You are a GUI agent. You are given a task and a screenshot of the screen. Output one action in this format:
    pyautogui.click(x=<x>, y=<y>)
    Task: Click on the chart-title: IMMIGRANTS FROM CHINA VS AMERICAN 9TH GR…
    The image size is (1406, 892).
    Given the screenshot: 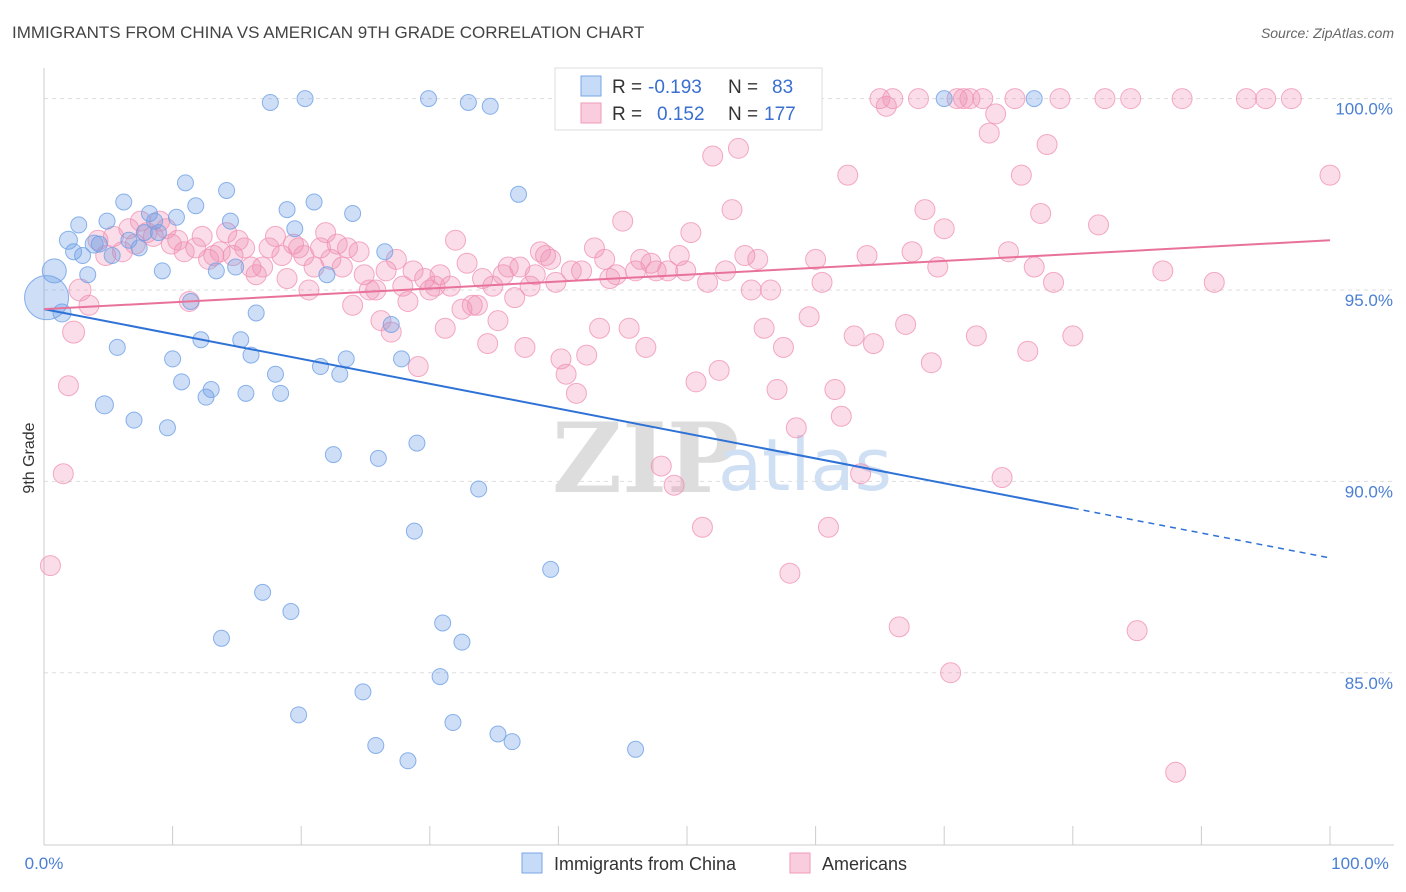 What is the action you would take?
    pyautogui.click(x=328, y=32)
    